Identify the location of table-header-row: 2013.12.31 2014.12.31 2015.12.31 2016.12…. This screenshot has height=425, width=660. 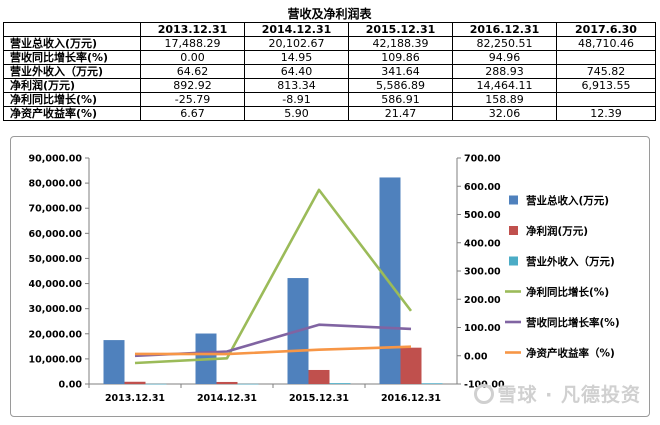
(330, 29).